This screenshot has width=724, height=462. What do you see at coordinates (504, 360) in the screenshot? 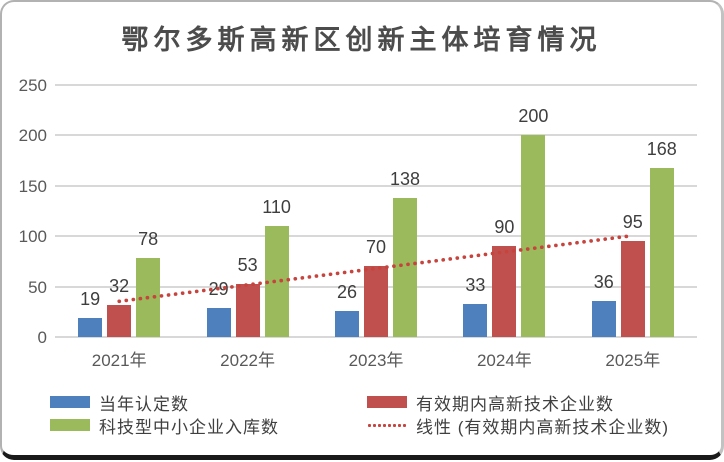
I see `x-axis-tick-label: 2024年` at bounding box center [504, 360].